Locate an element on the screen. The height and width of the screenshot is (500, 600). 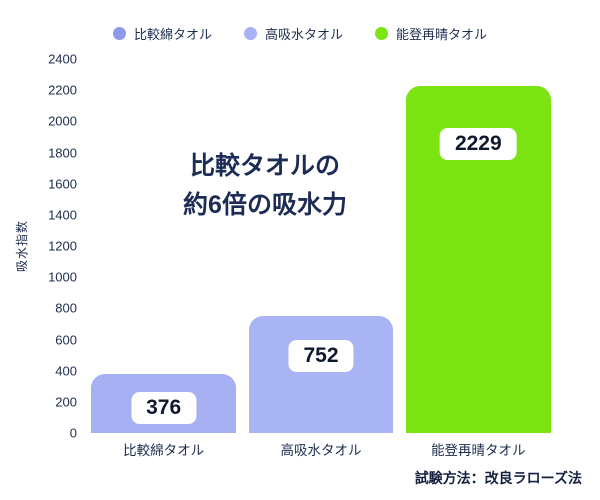
y-tick-label: 200 is located at coordinates (66, 402).